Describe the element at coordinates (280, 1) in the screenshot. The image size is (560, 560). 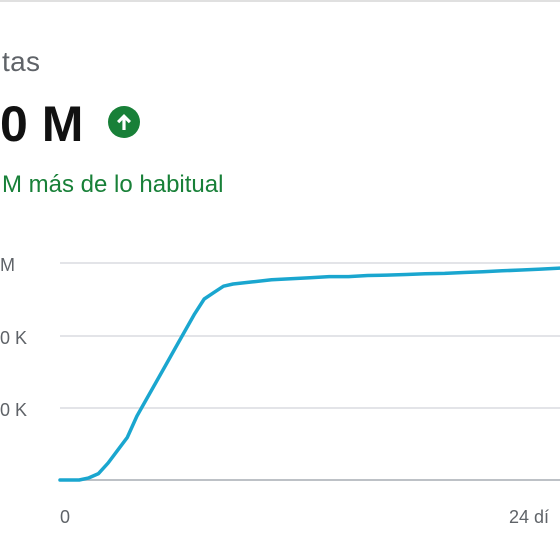
I see `card-top-divider` at that location.